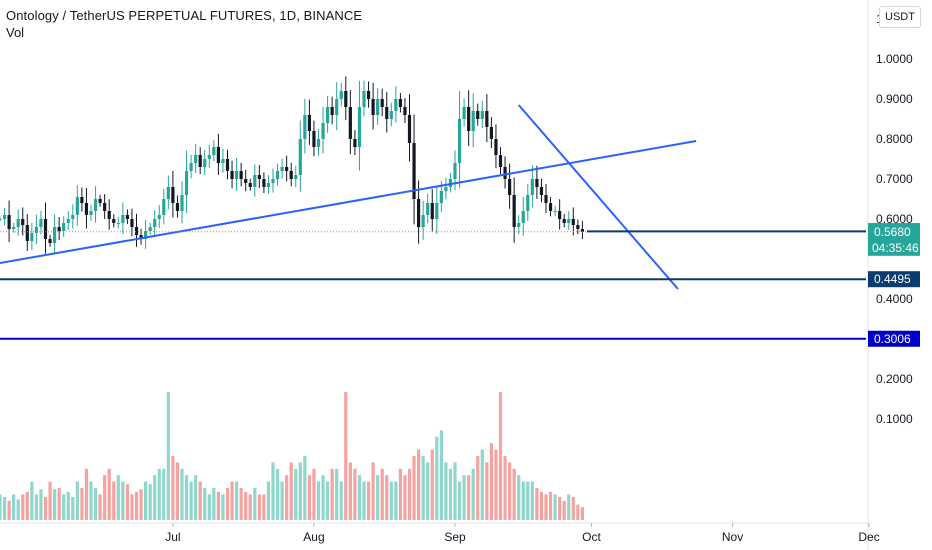 The image size is (932, 550). I want to click on time-tick-label: Dec, so click(868, 537).